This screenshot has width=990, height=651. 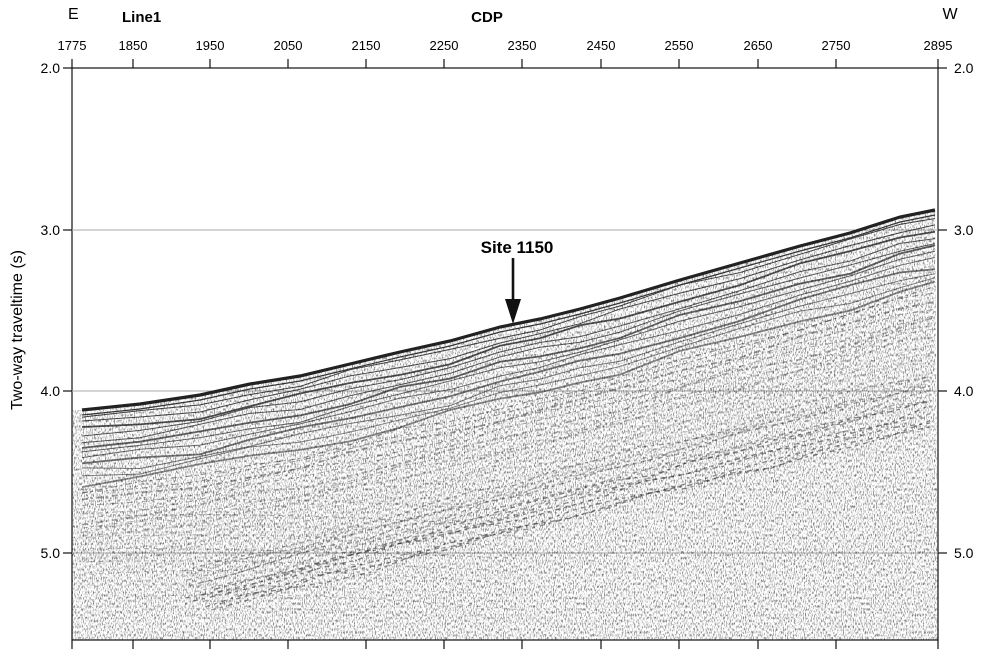 What do you see at coordinates (938, 45) in the screenshot?
I see `cdp-tick-label: 2895` at bounding box center [938, 45].